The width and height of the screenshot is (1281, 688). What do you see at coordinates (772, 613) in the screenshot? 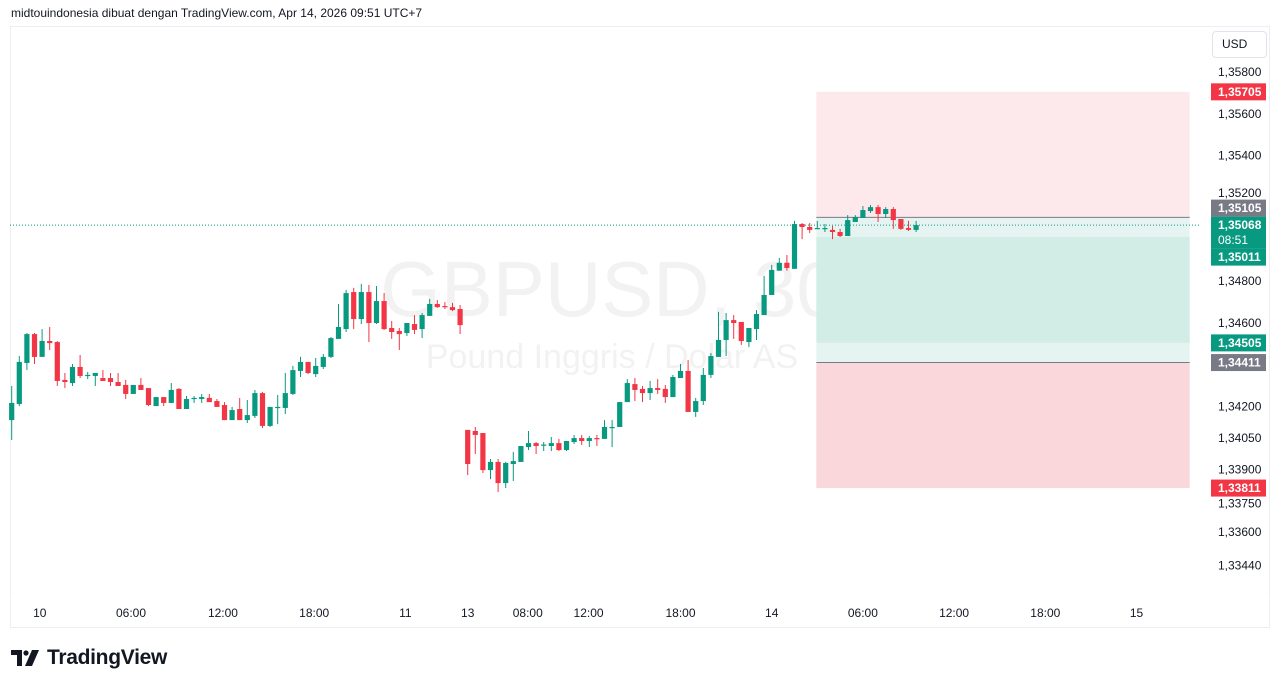
I see `time-tick-label: 14` at bounding box center [772, 613].